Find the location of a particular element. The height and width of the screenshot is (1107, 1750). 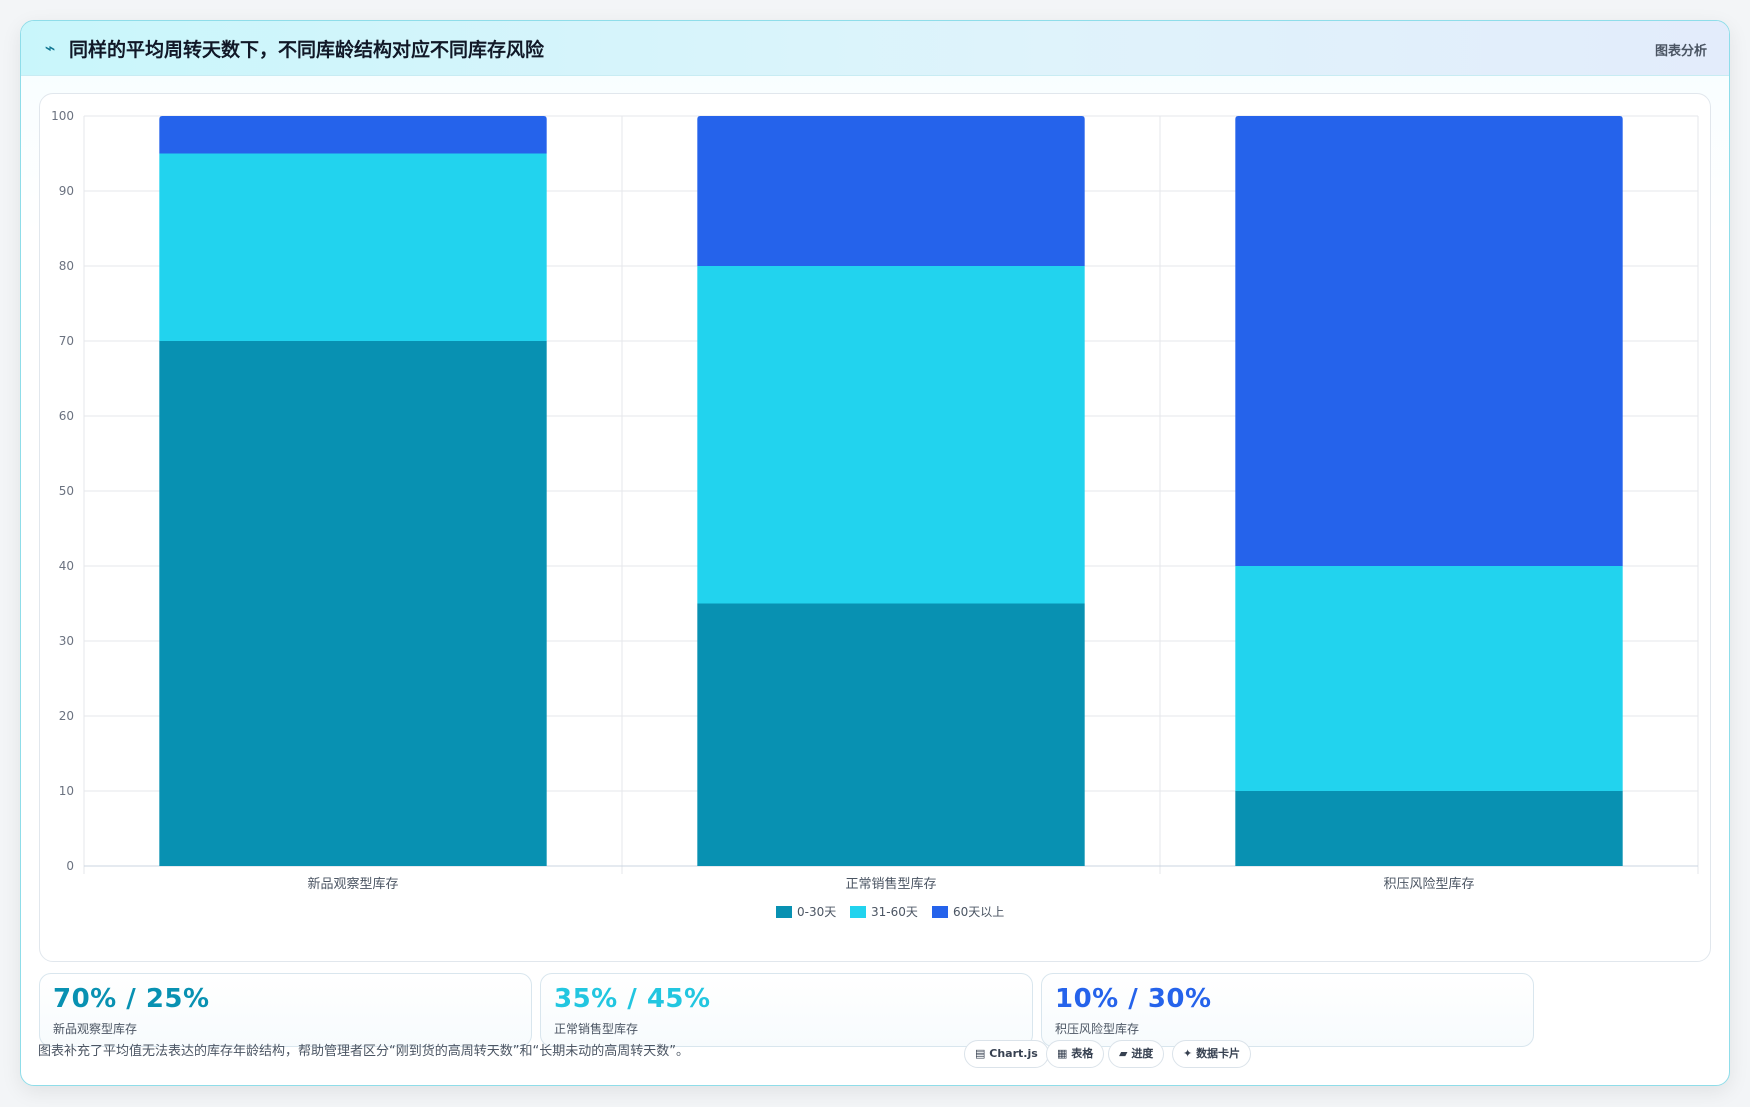

chip-label: 表格 is located at coordinates (1082, 1053).